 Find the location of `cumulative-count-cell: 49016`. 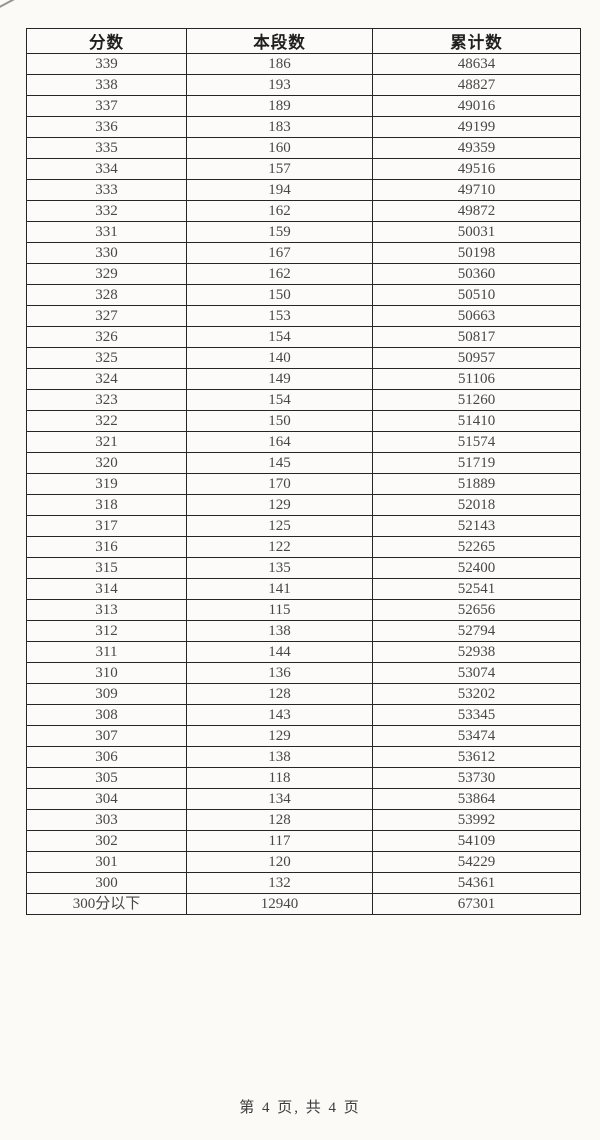

cumulative-count-cell: 49016 is located at coordinates (476, 106).